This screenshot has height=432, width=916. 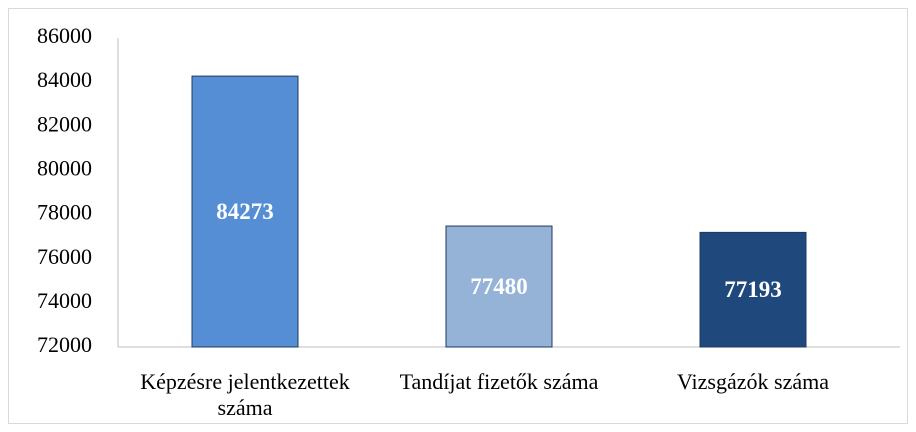 I want to click on x-tick-label: Tandíjat fizetők száma, so click(x=499, y=381).